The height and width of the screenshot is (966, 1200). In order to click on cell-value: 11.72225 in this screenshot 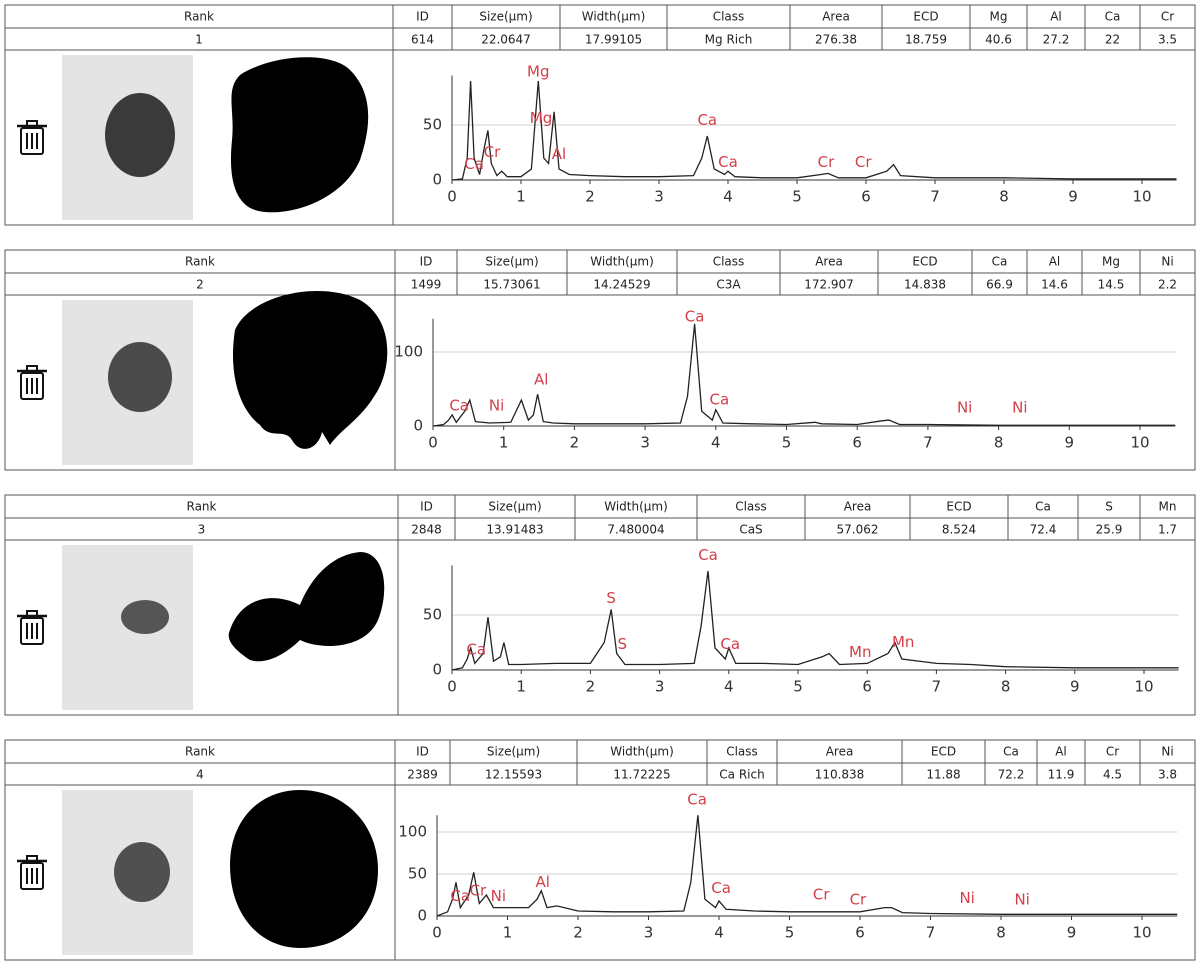, I will do `click(641, 775)`.